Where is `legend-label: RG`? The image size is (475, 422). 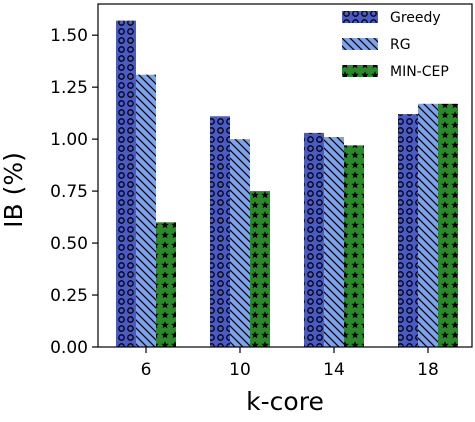
legend-label: RG is located at coordinates (400, 45).